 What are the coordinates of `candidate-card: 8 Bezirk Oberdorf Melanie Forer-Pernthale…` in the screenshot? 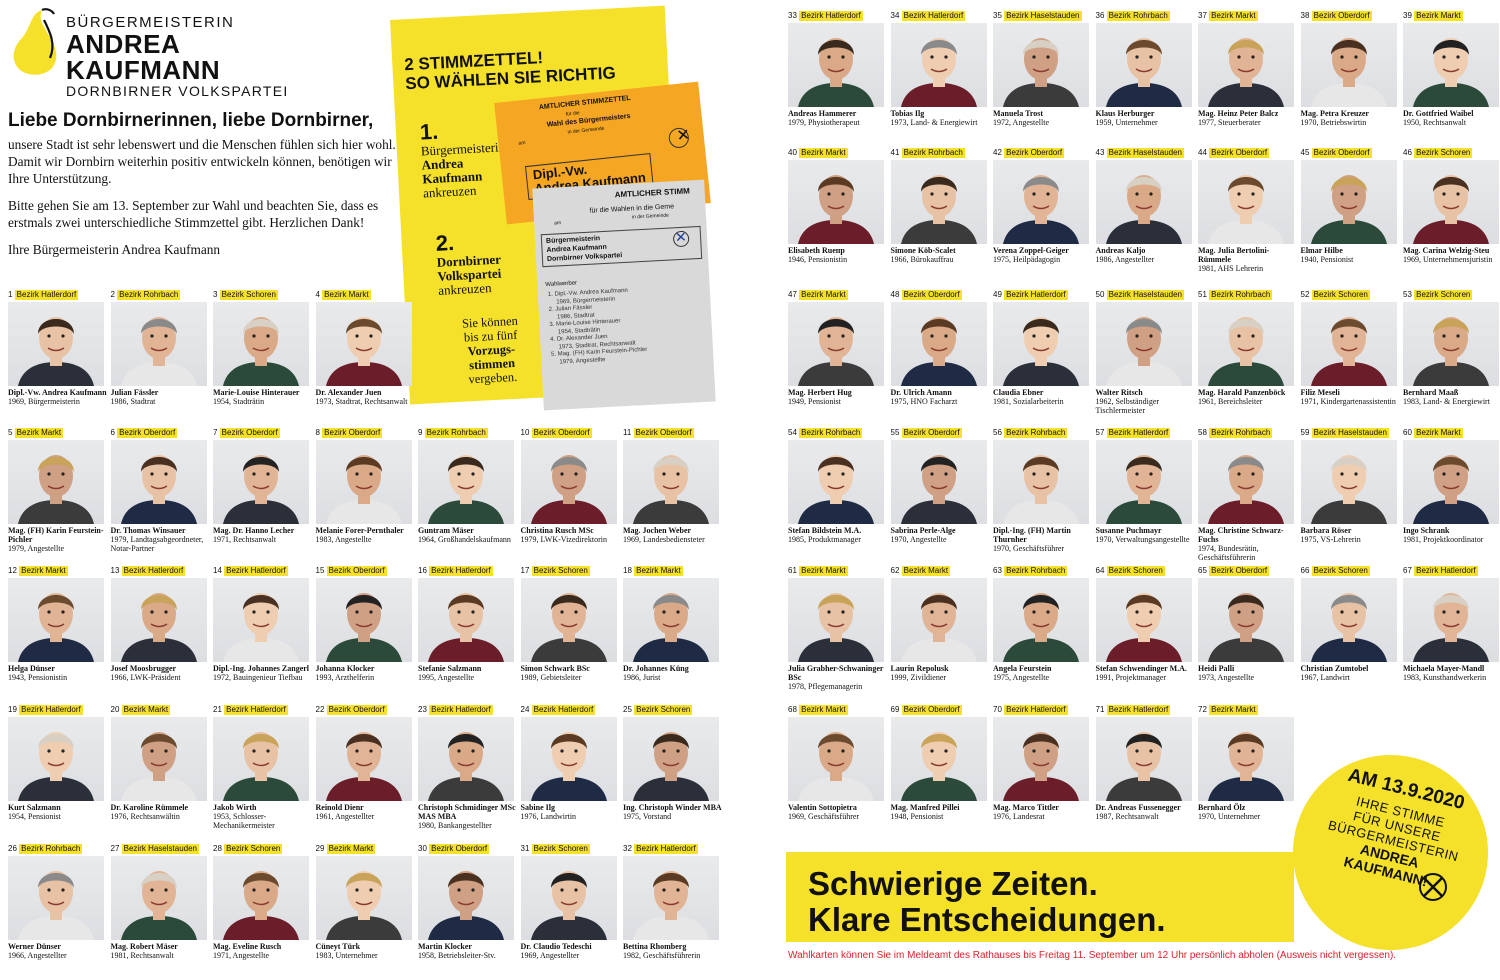 It's located at (363, 496).